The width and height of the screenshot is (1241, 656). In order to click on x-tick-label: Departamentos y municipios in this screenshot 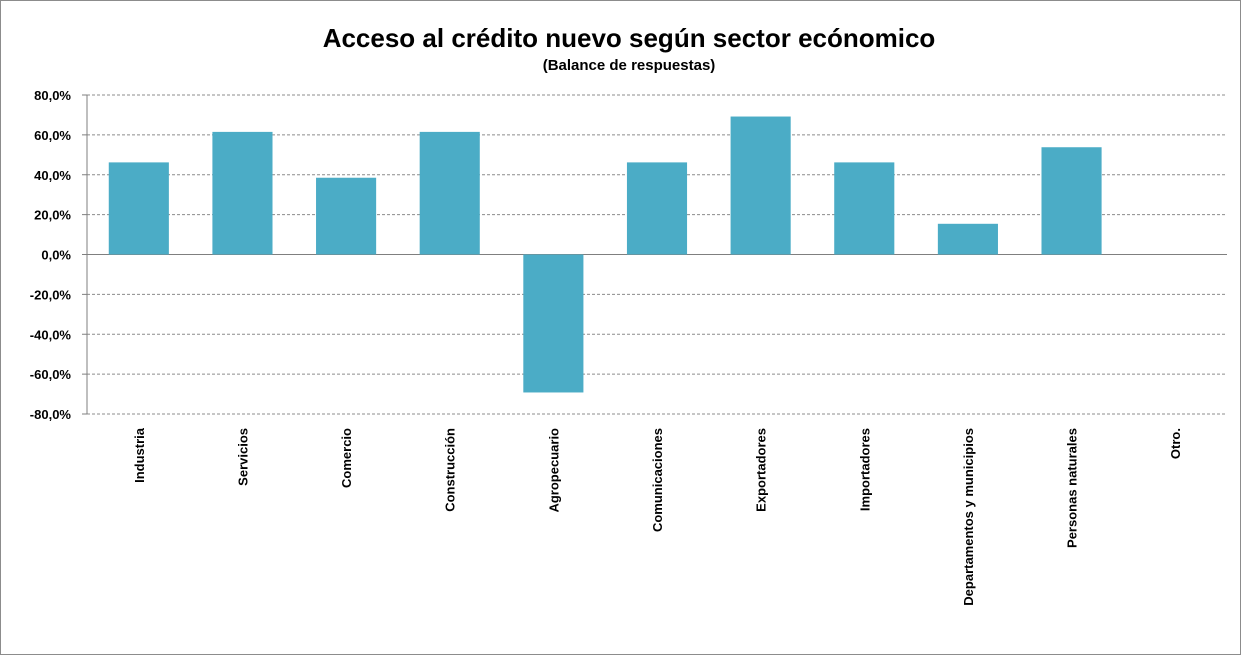, I will do `click(968, 517)`.